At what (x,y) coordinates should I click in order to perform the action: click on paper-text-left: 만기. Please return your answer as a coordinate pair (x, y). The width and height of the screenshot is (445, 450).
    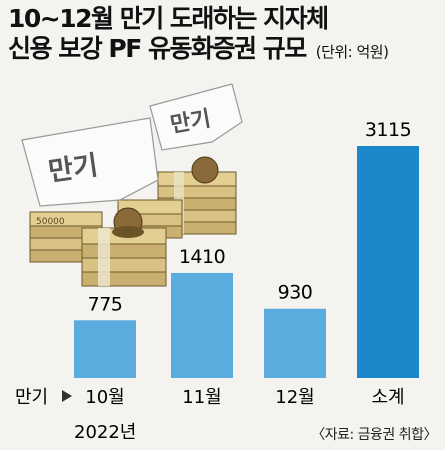
    Looking at the image, I should click on (73, 169).